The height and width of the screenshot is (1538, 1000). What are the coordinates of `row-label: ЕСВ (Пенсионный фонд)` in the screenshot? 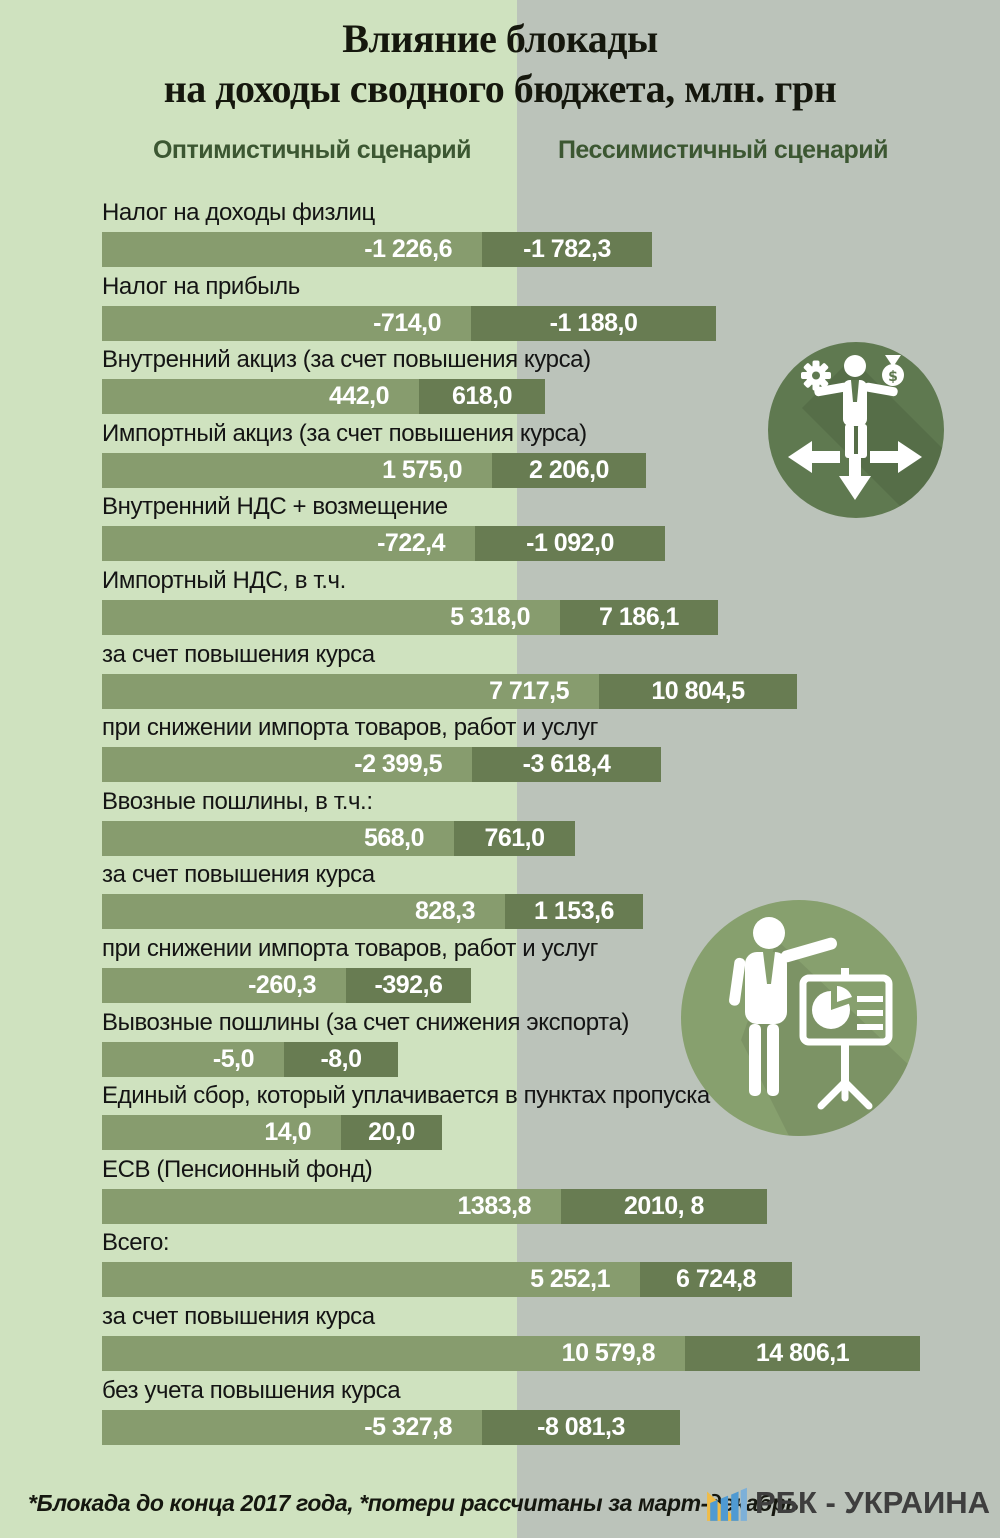 It's located at (237, 1169).